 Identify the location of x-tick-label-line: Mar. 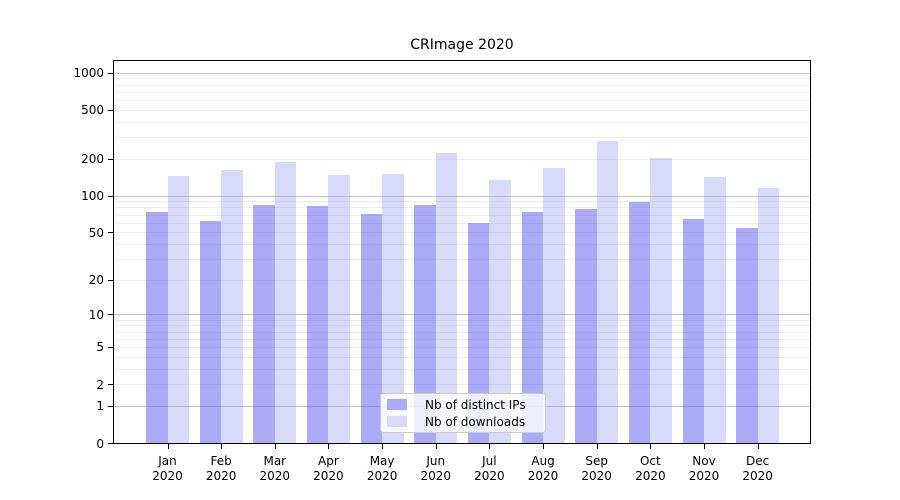
(275, 461).